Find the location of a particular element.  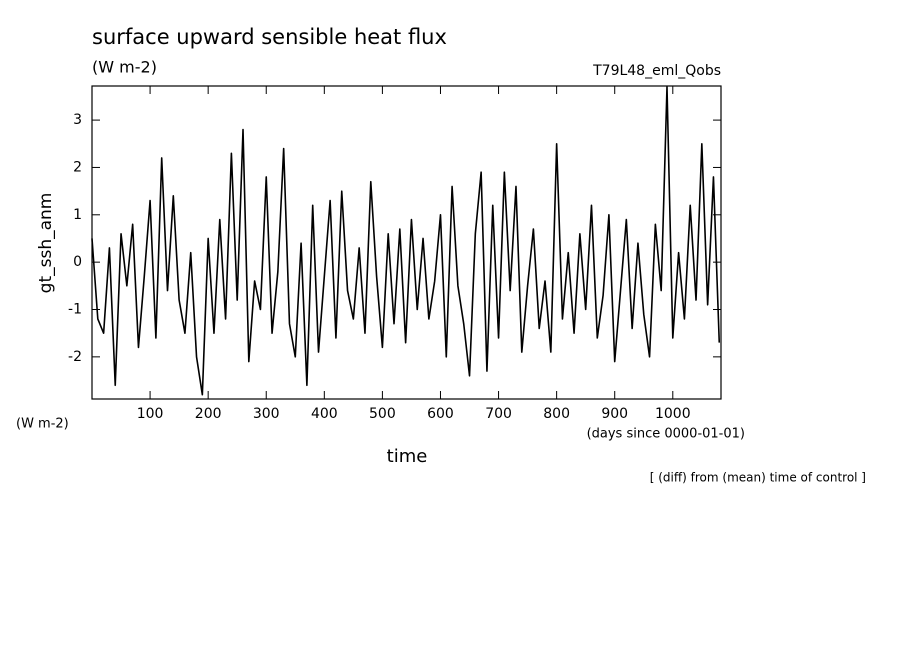

x-tick-label: 200 is located at coordinates (208, 414).